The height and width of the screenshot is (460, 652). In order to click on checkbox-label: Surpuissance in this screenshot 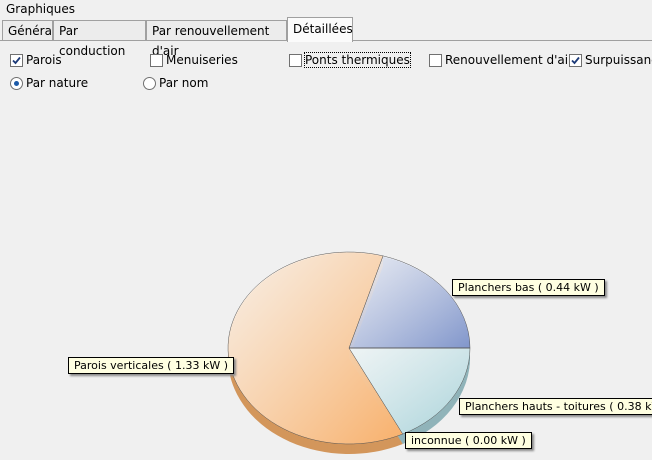, I will do `click(618, 60)`.